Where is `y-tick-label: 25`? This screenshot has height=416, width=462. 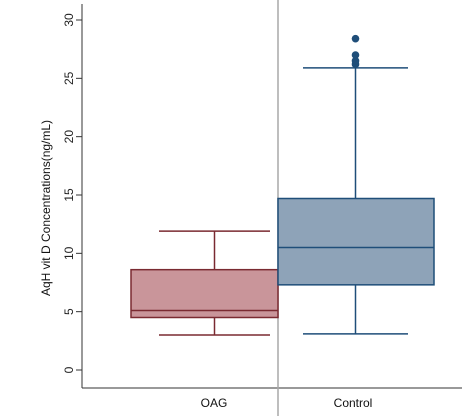 y-tick-label: 25 is located at coordinates (69, 78).